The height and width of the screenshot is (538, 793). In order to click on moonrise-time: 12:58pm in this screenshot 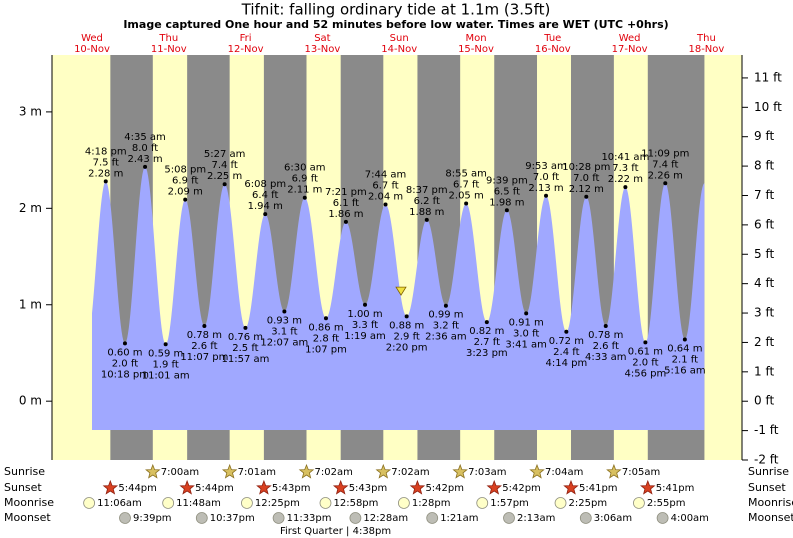, I will do `click(355, 503)`.